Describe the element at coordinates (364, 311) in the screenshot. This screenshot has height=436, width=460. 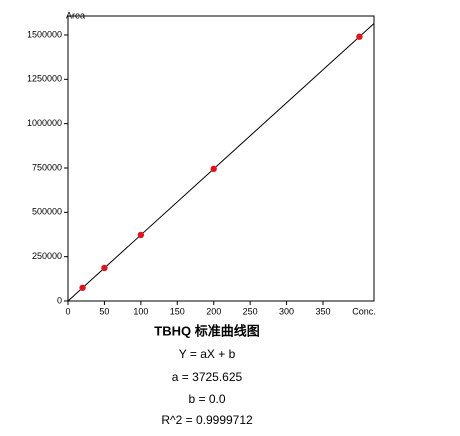
I see `x-axis-label: Conc.` at that location.